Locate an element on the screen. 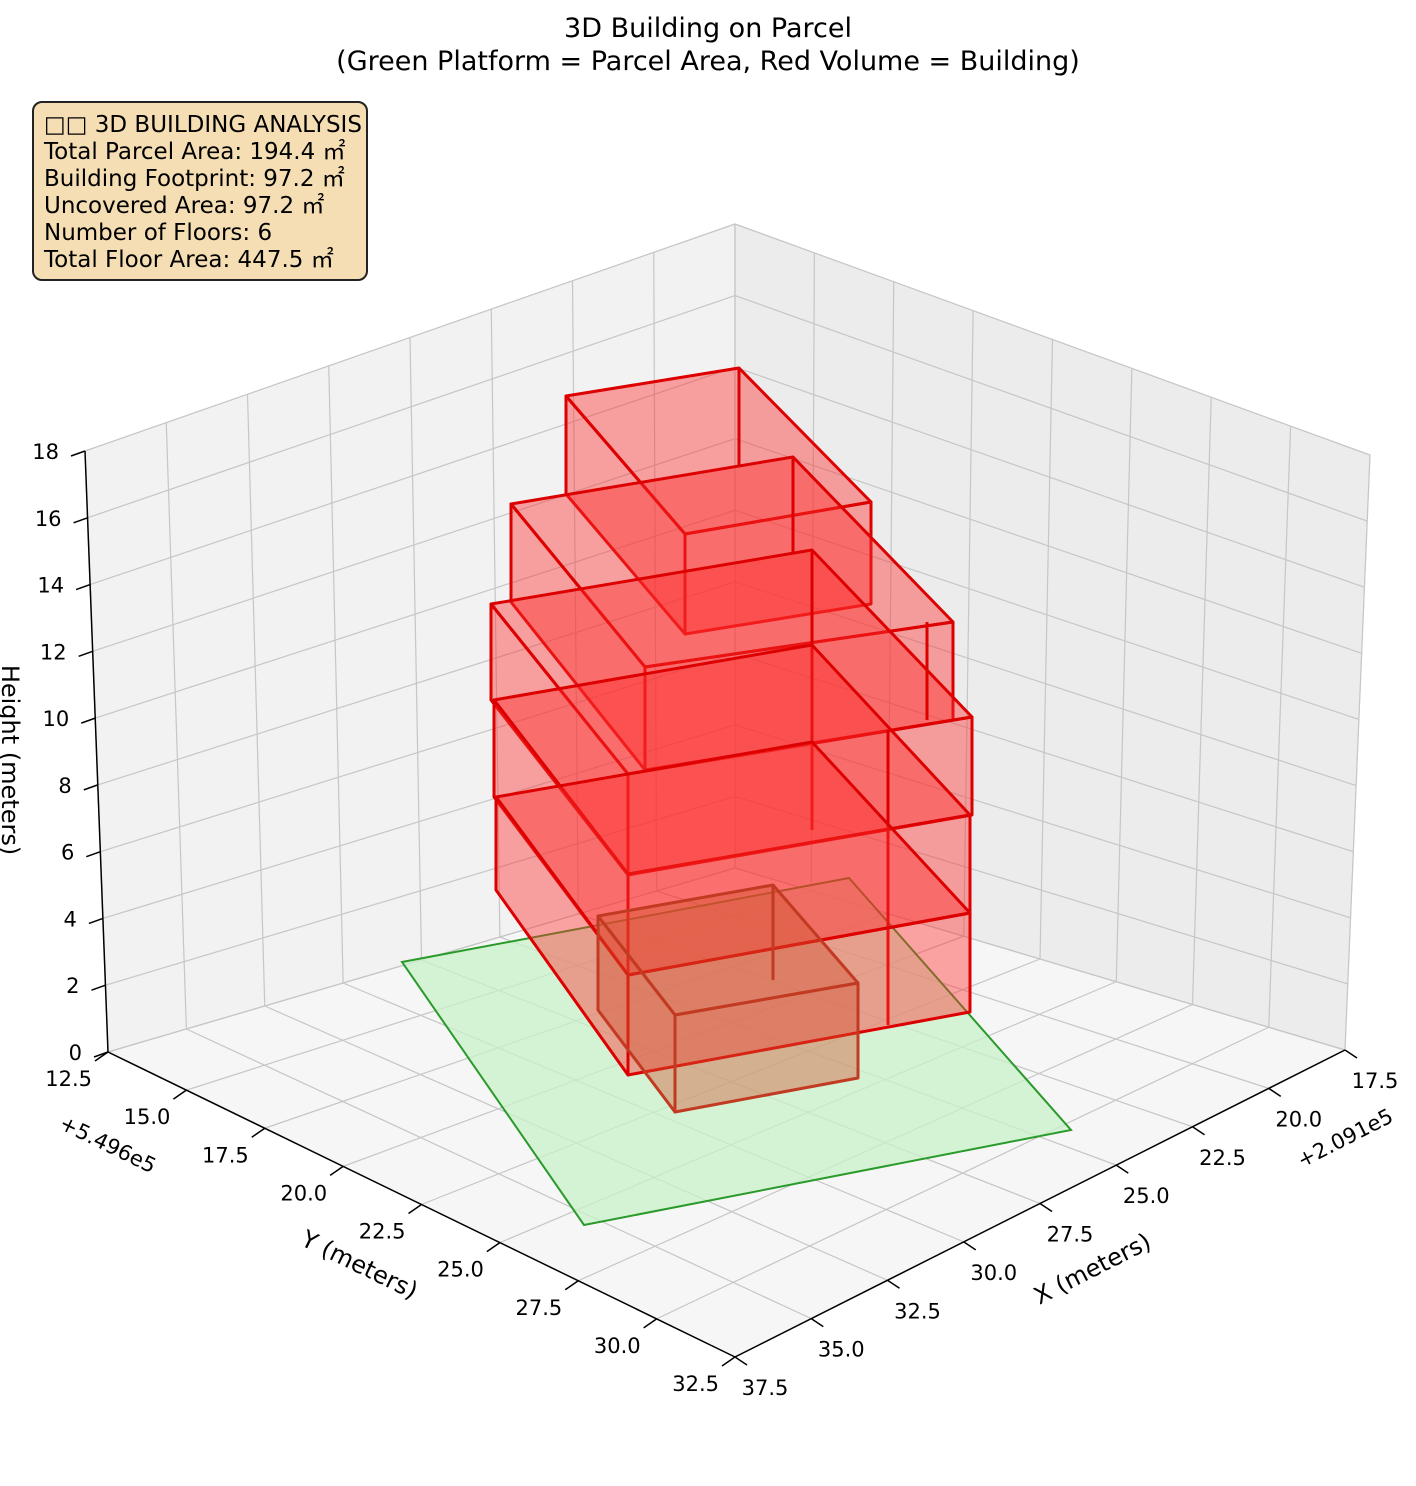 Image resolution: width=1416 pixels, height=1486 pixels. y-tick-label: 25.0 is located at coordinates (460, 1270).